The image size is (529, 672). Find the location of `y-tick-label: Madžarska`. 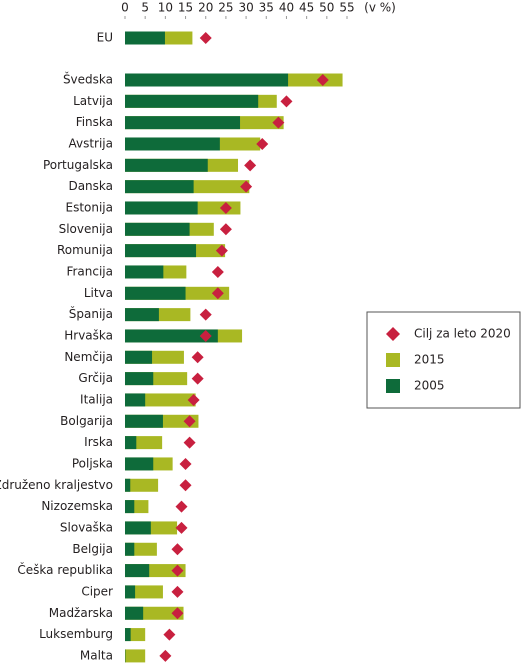

y-tick-label: Madžarska is located at coordinates (81, 613).